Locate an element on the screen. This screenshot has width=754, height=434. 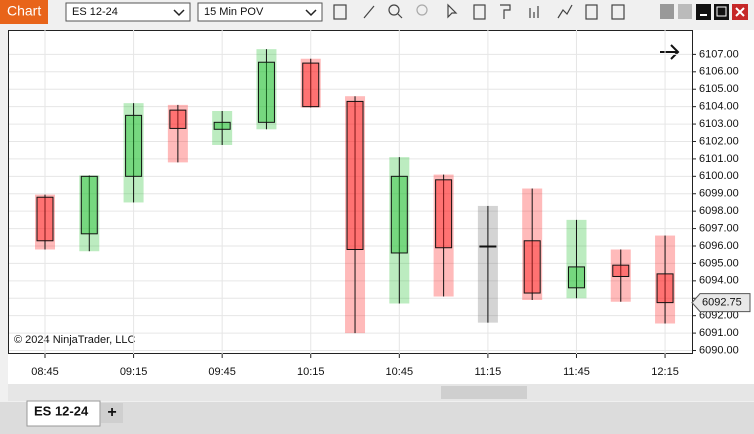
y-tick-label: 6099.00 is located at coordinates (719, 194).